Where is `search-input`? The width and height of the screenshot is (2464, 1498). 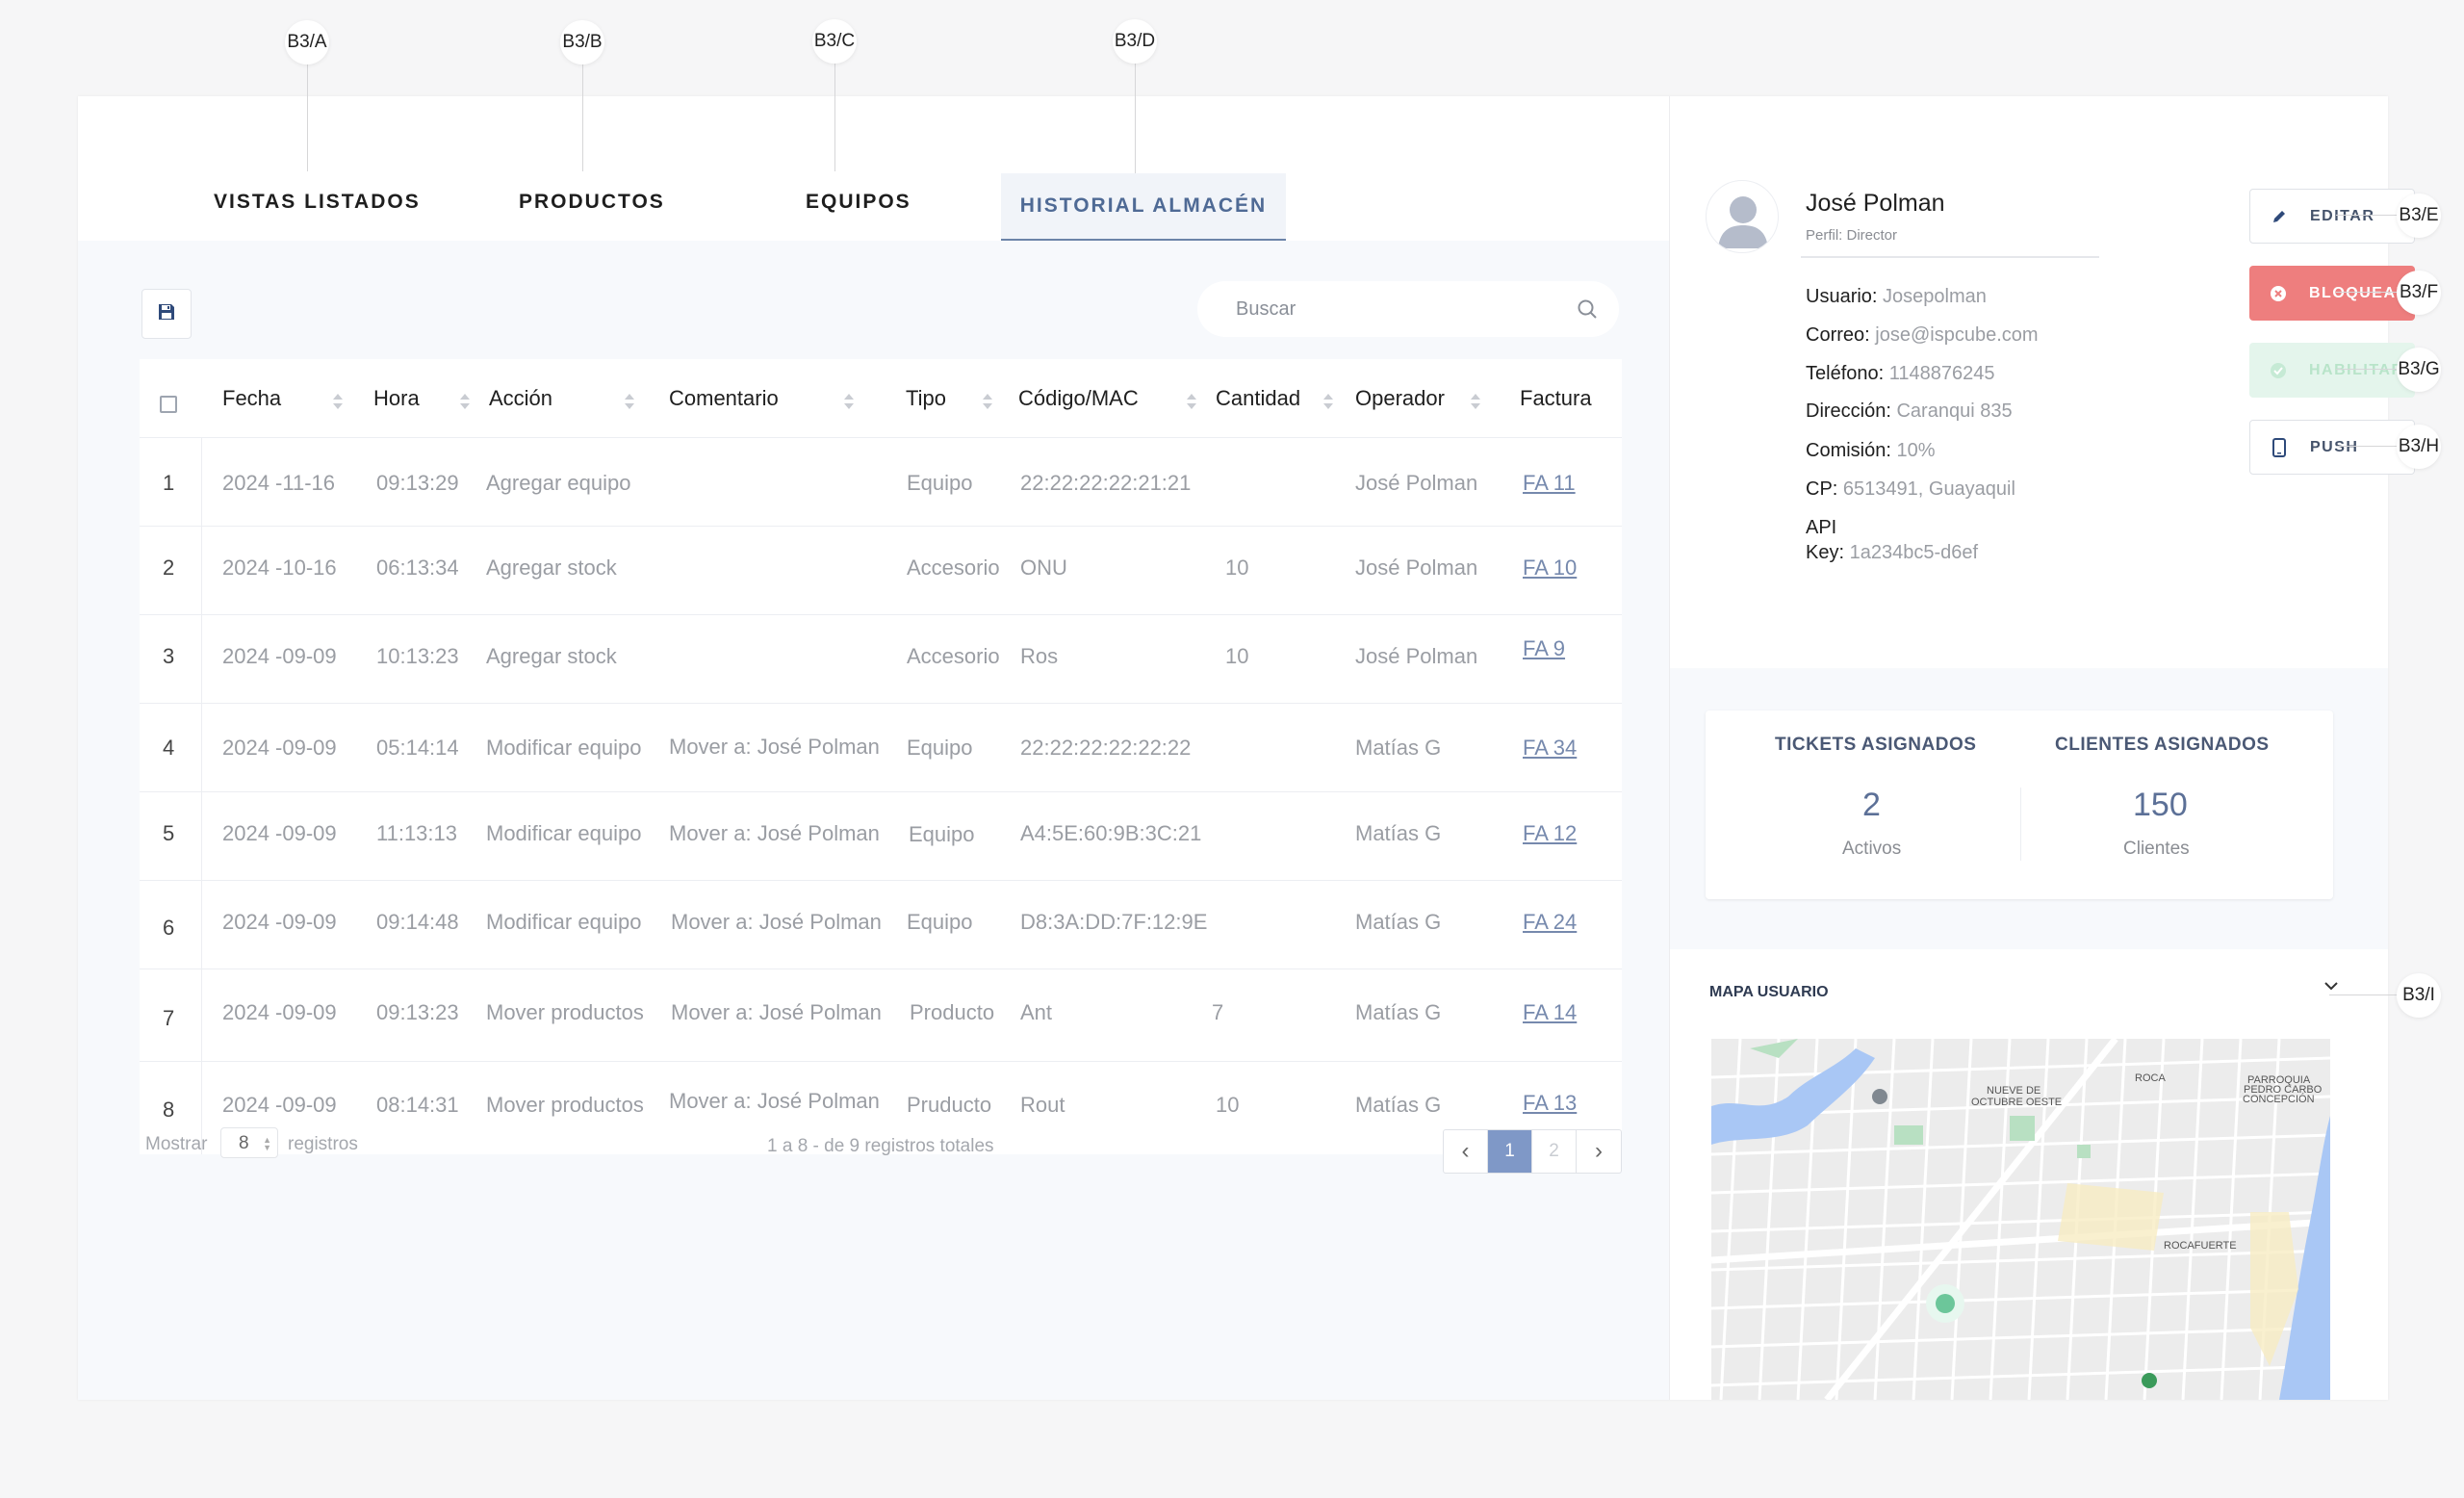
search-input is located at coordinates (1399, 309).